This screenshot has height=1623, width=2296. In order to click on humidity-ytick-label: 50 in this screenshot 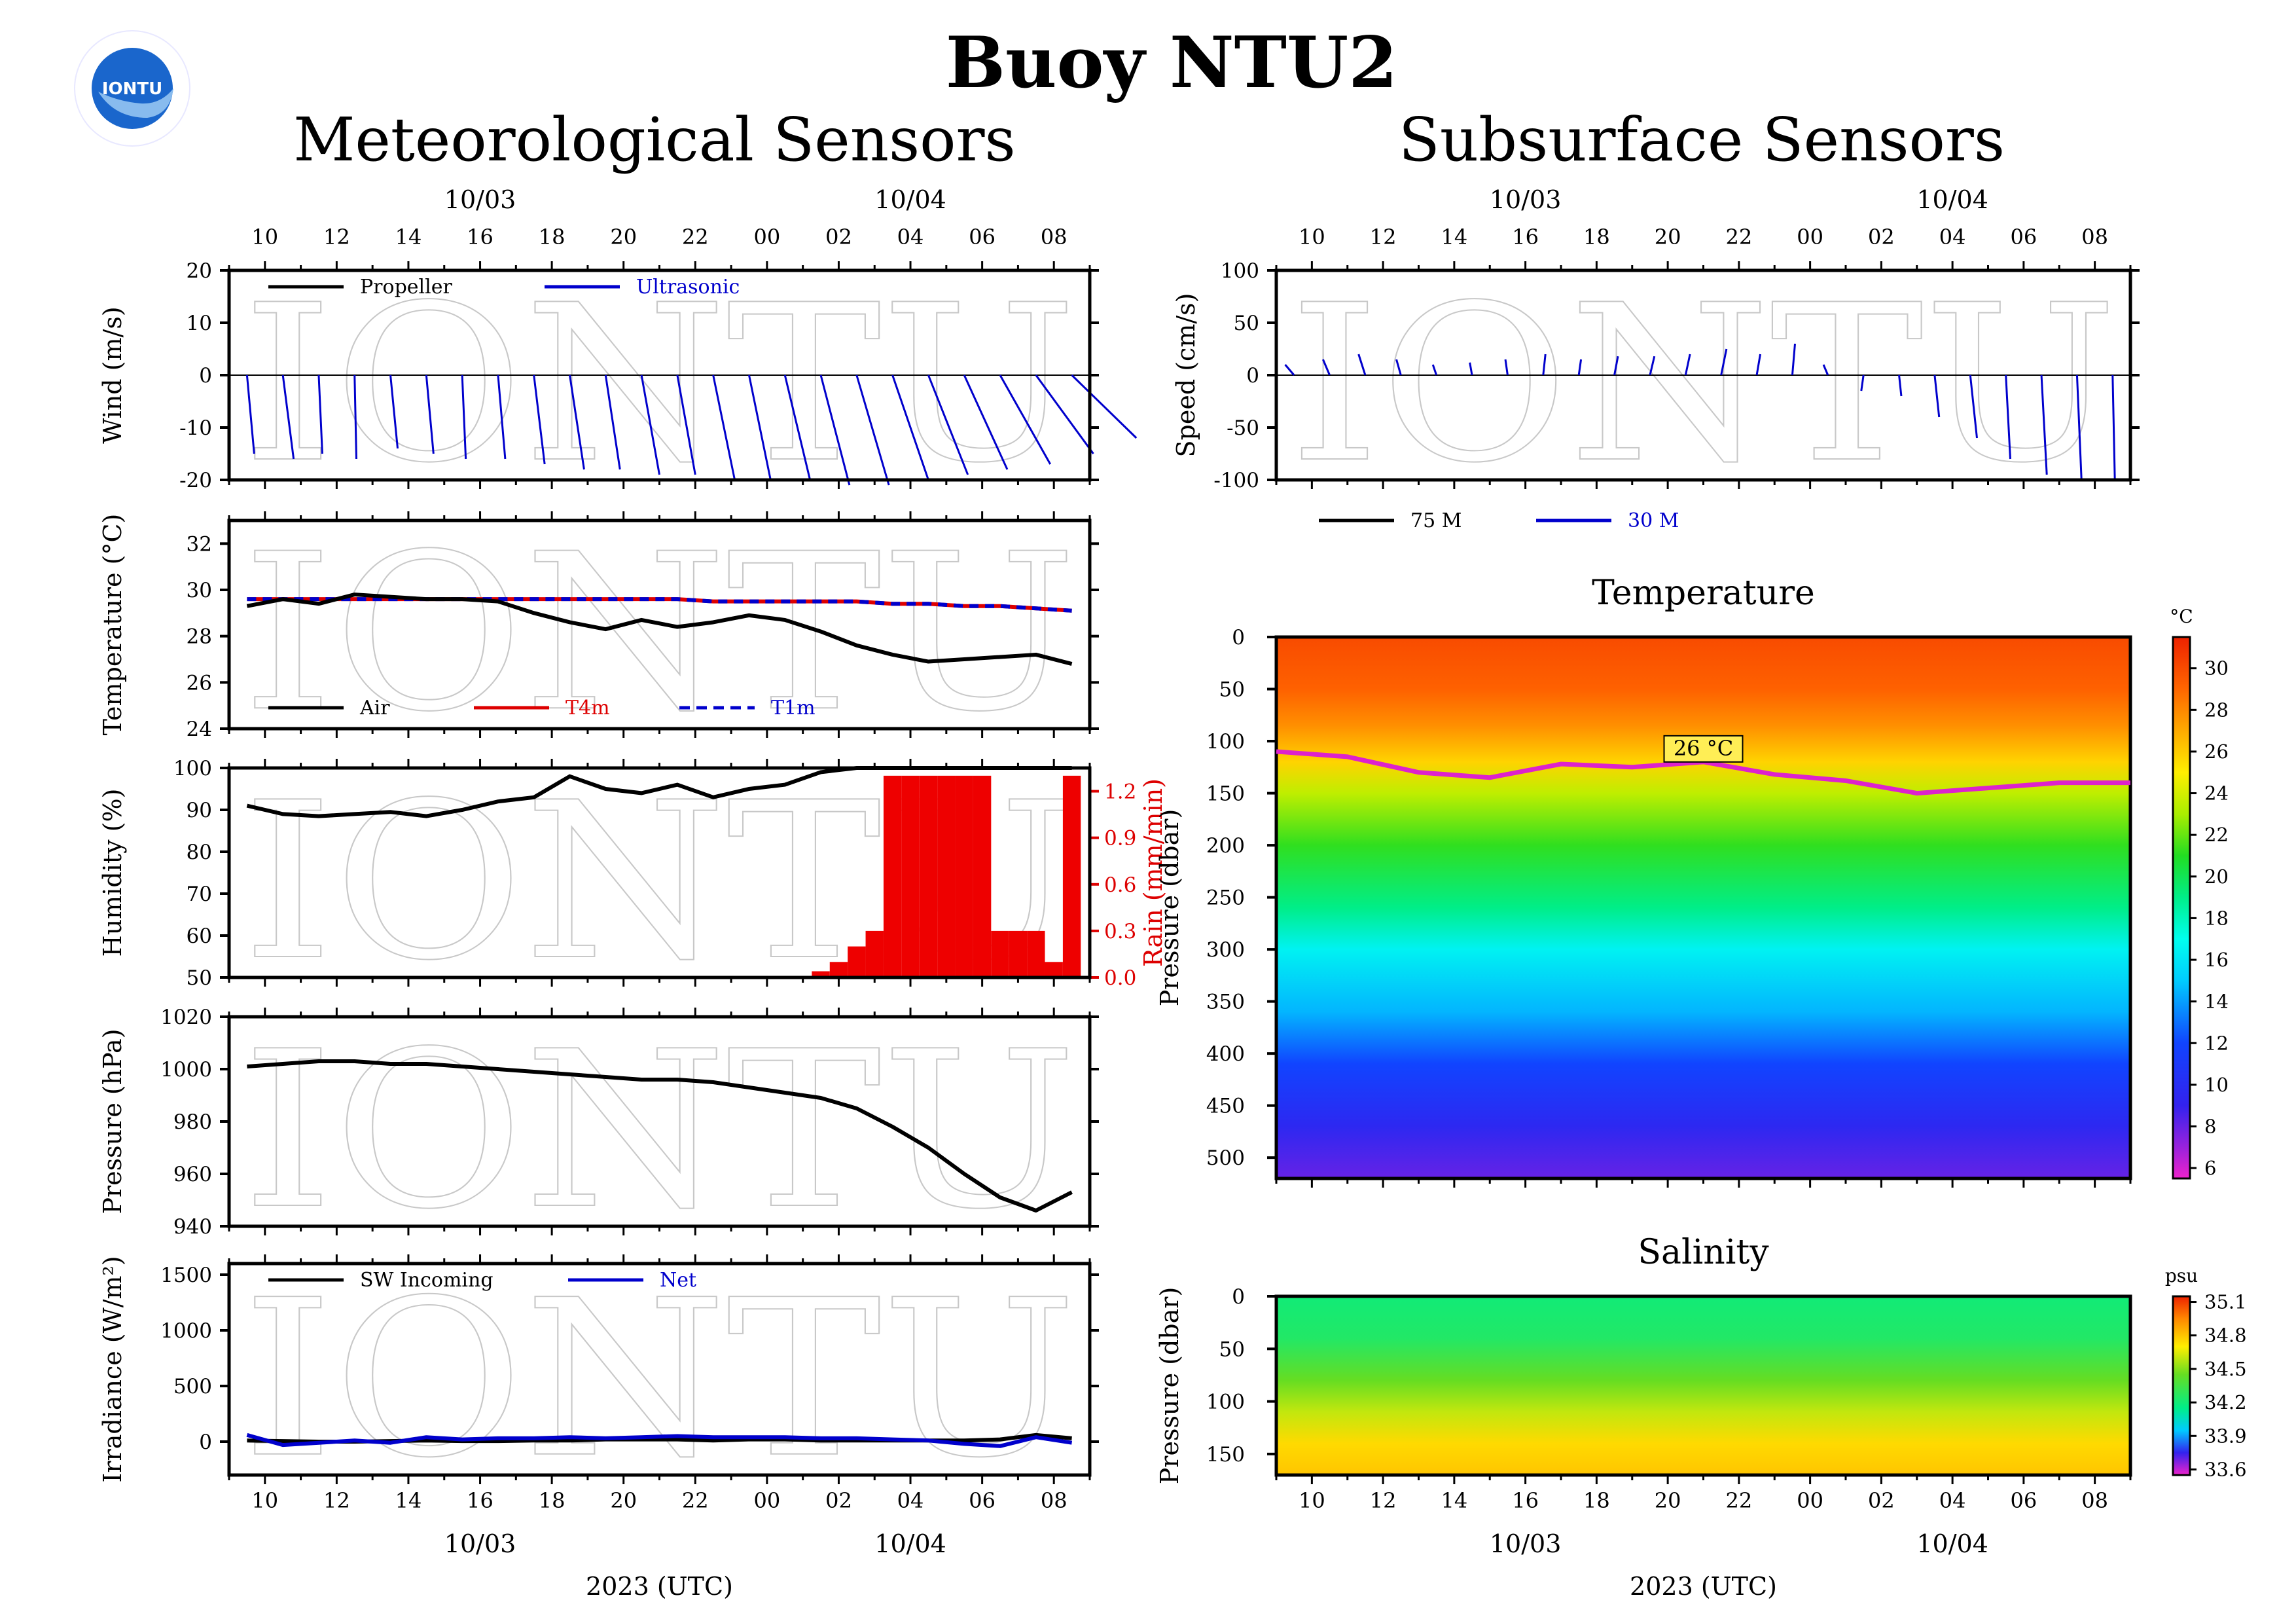, I will do `click(199, 978)`.